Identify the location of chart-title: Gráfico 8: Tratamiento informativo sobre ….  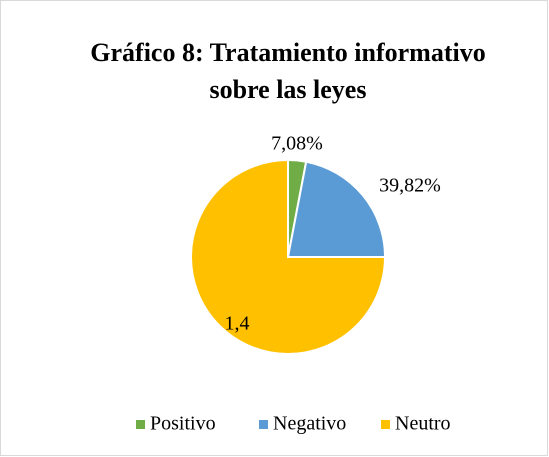
(287, 71).